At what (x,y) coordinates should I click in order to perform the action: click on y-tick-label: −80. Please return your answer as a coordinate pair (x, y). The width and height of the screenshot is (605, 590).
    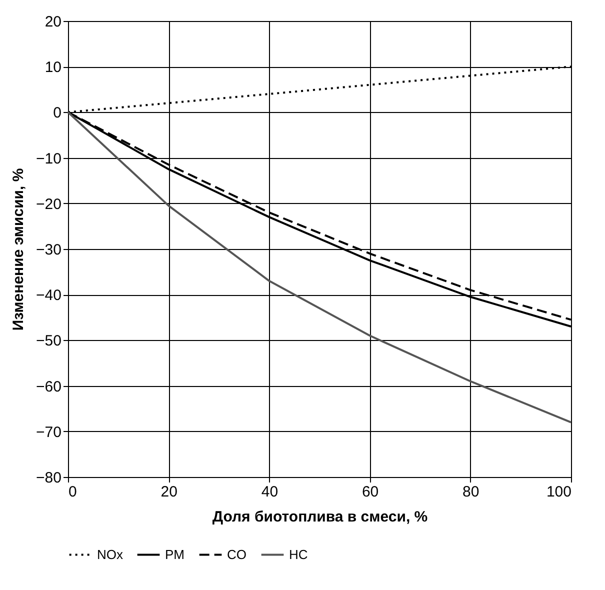
    Looking at the image, I should click on (49, 478).